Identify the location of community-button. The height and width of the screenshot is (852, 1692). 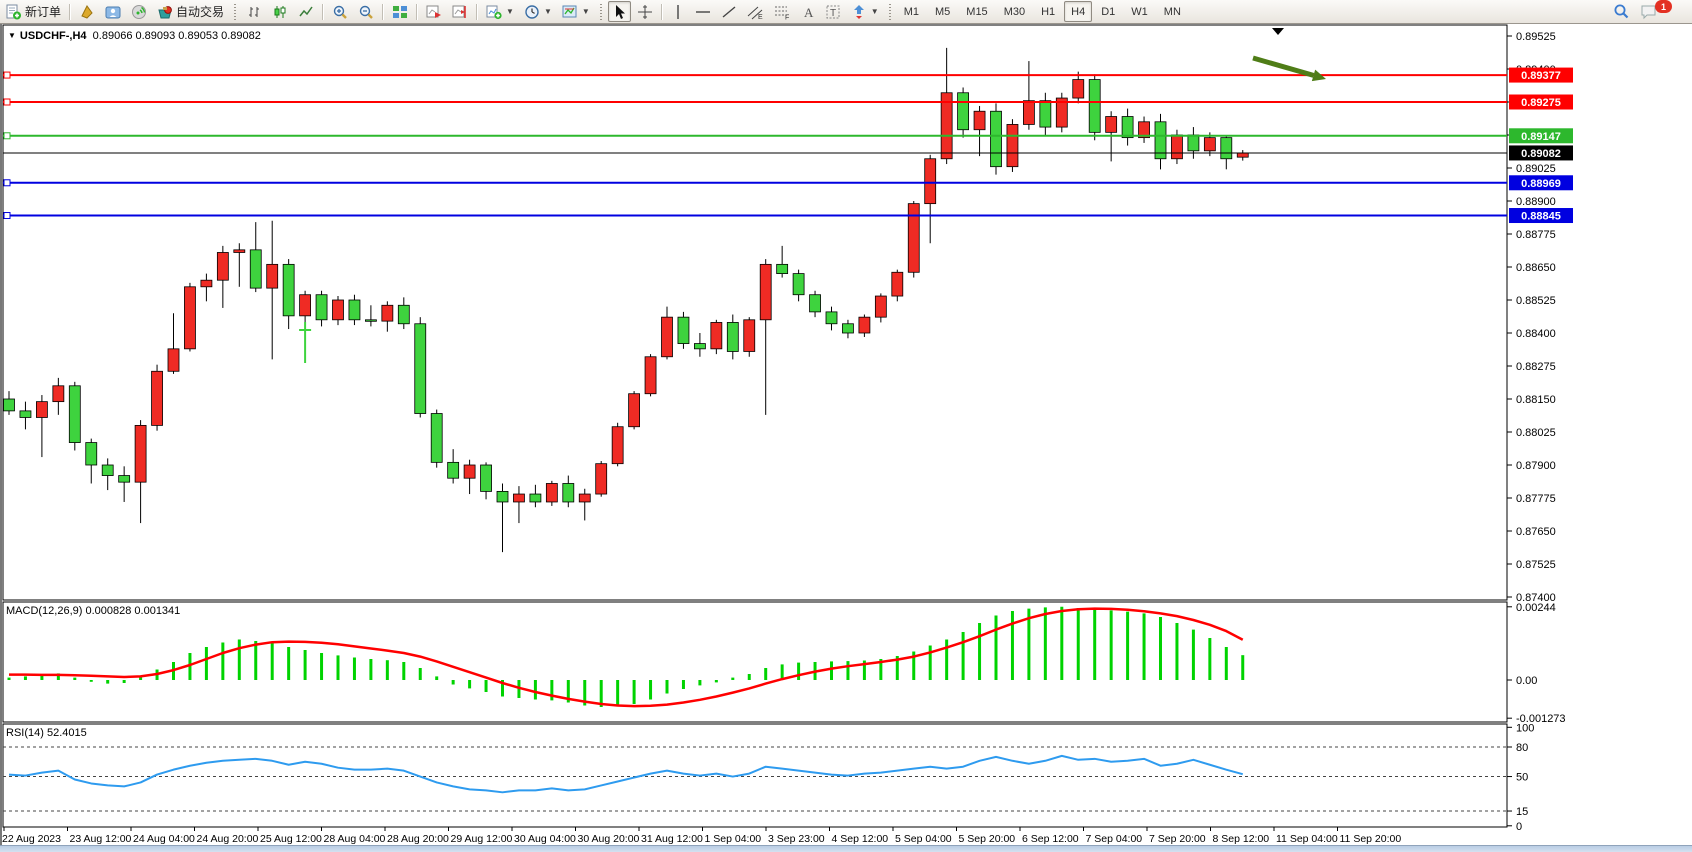
(113, 11).